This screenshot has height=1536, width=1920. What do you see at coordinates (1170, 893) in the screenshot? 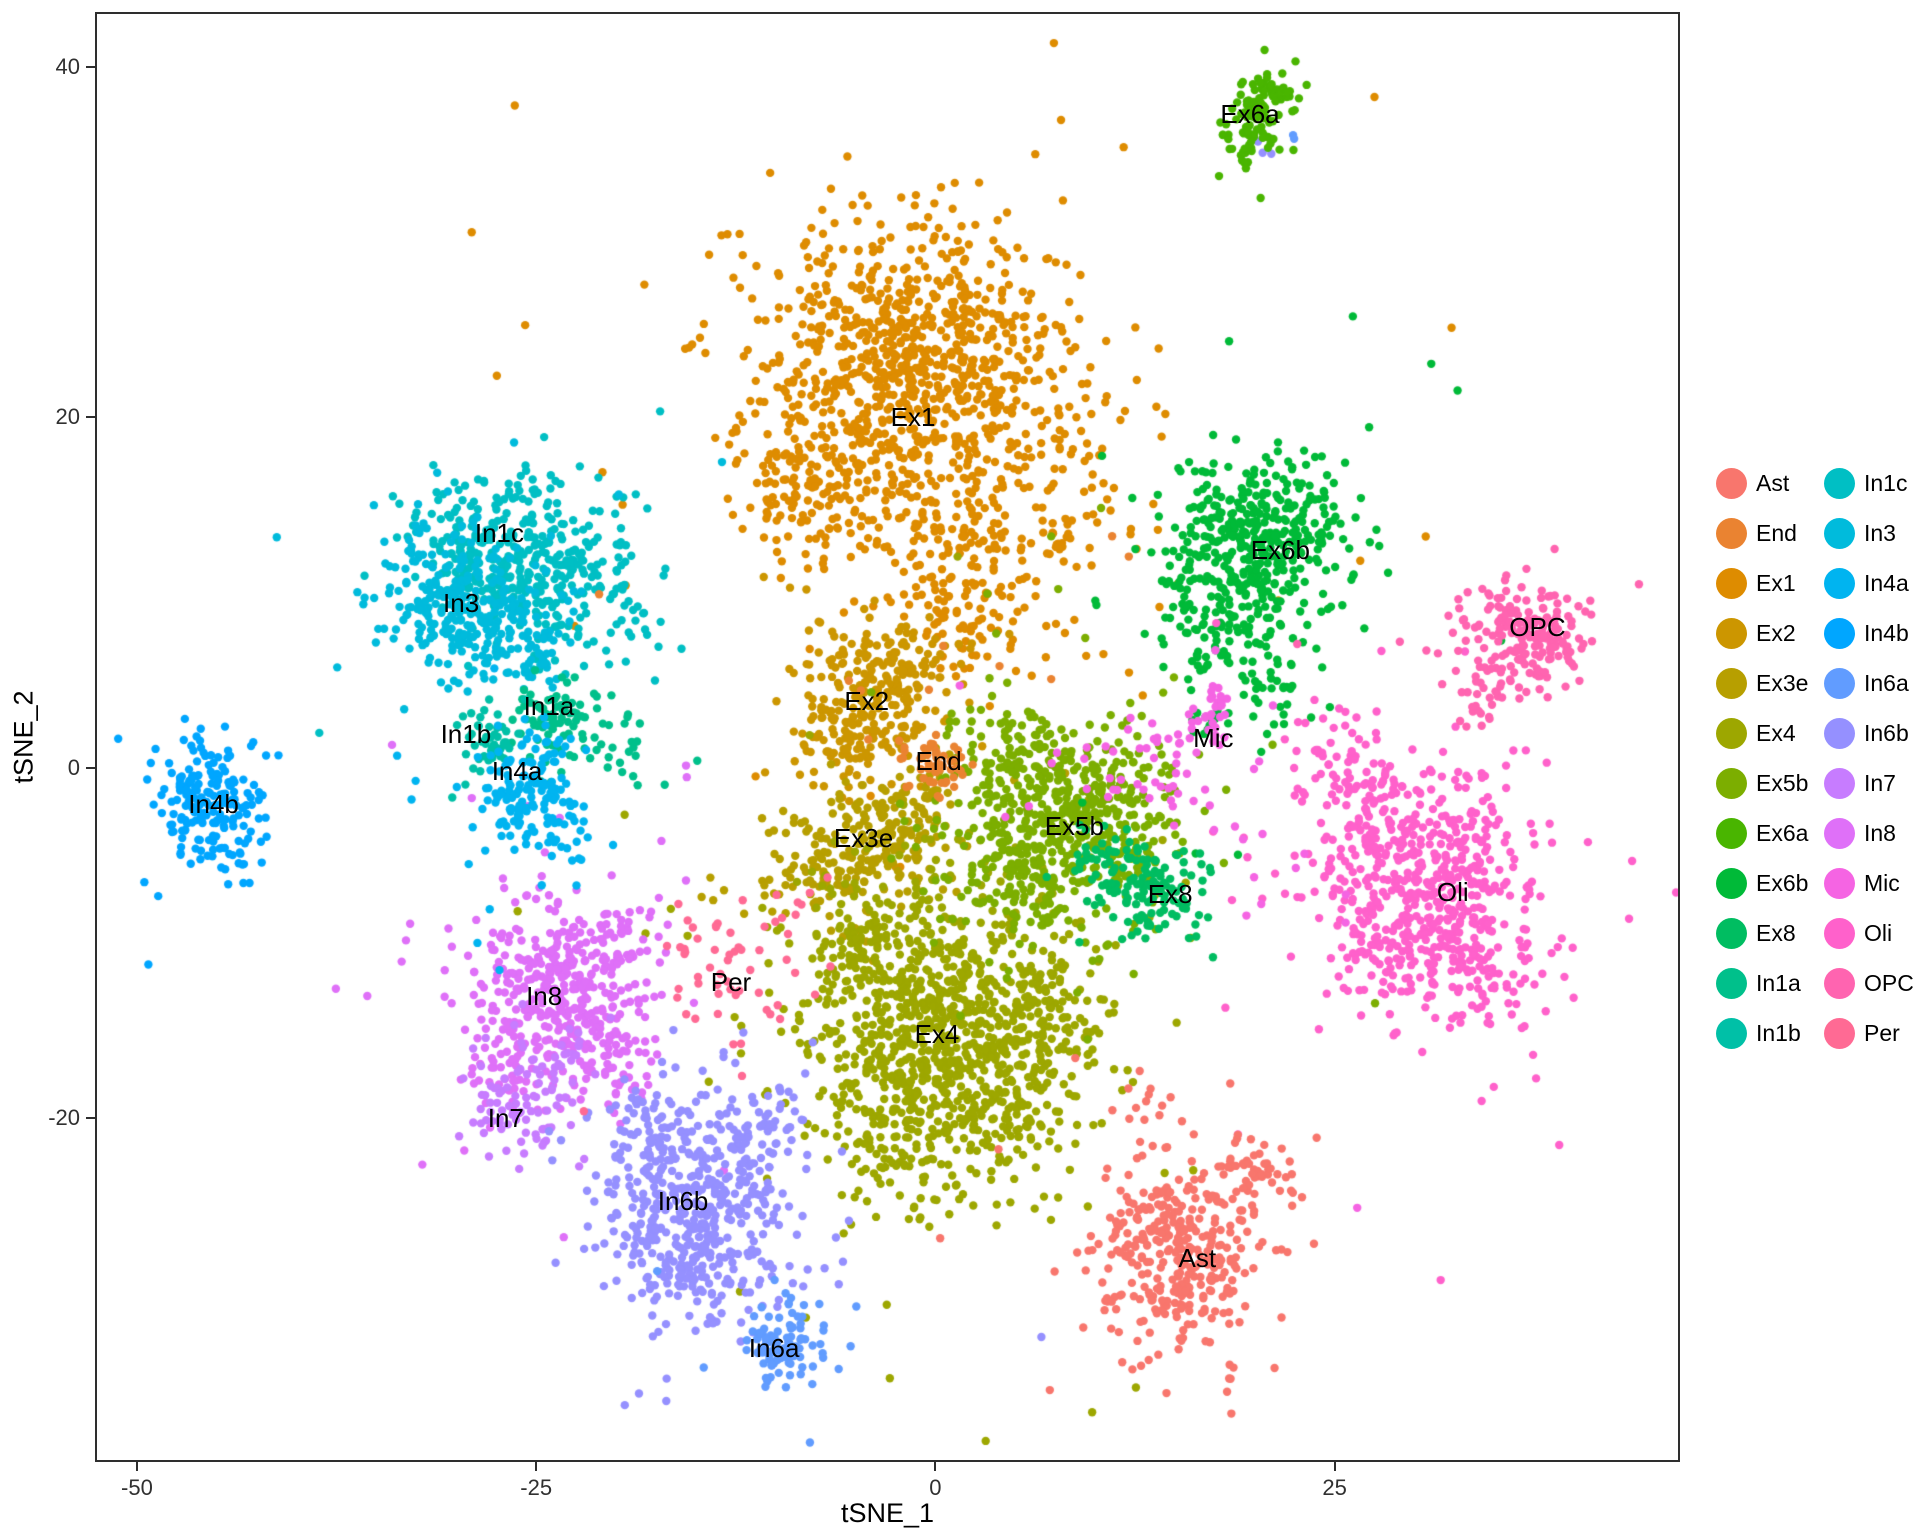
I see `cluster-label-ex8: Ex8` at bounding box center [1170, 893].